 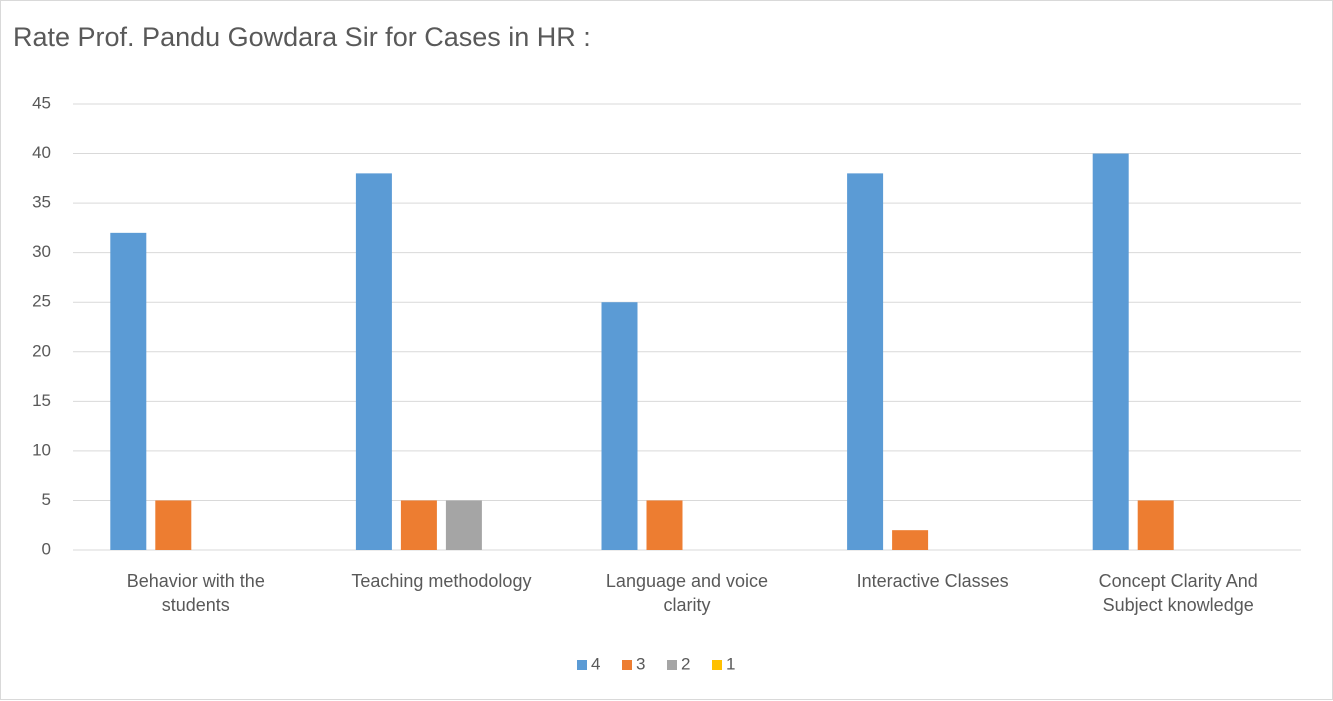 What do you see at coordinates (730, 663) in the screenshot?
I see `legend-label: 1` at bounding box center [730, 663].